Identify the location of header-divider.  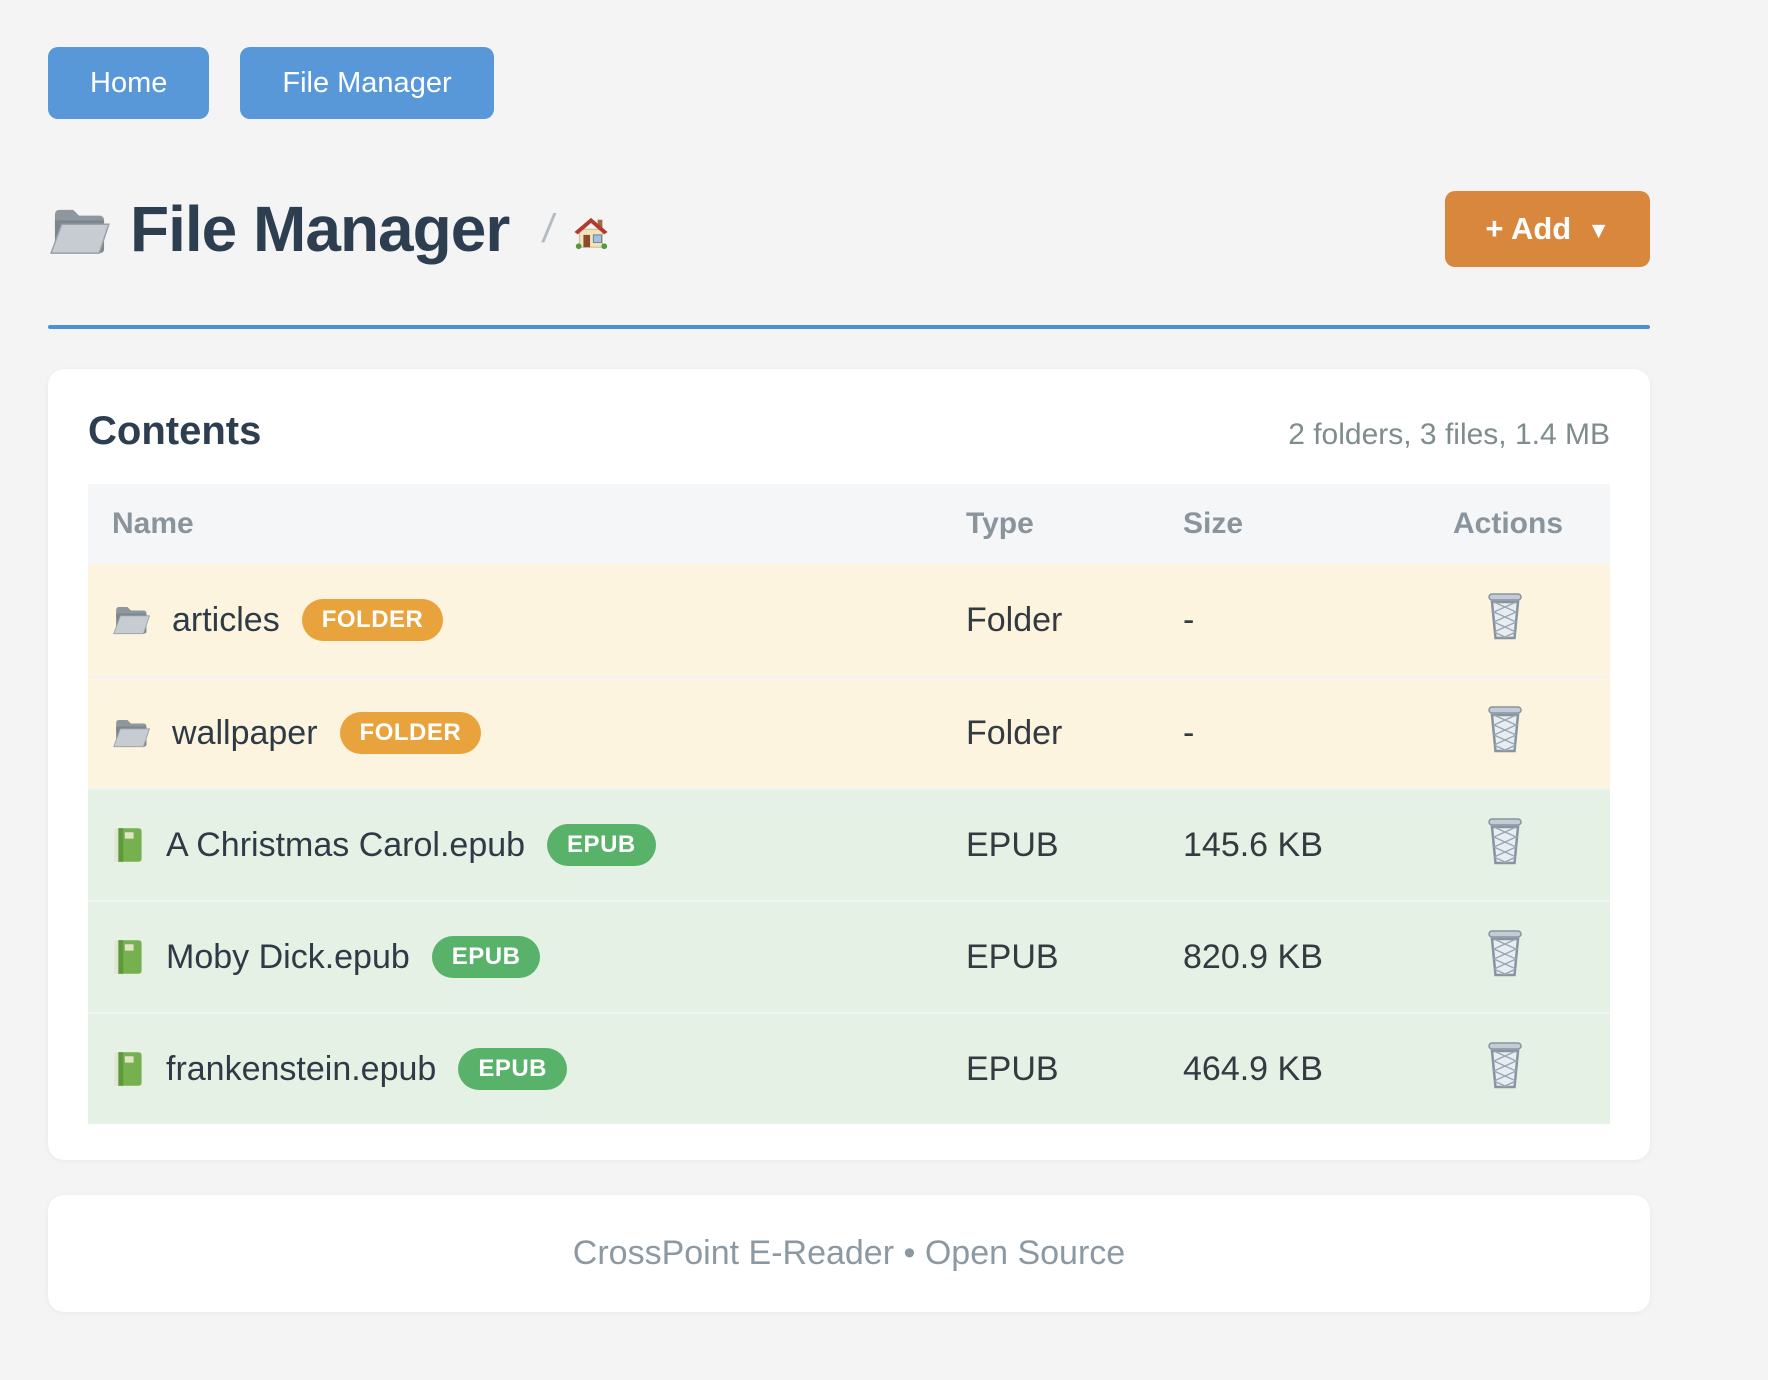
(849, 327).